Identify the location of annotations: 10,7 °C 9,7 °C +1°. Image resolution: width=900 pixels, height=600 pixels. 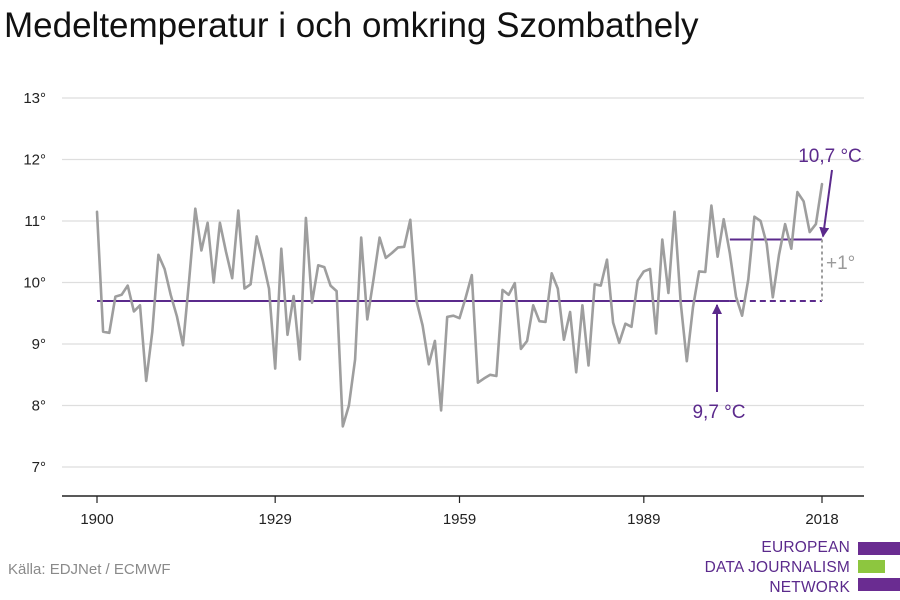
(776, 284).